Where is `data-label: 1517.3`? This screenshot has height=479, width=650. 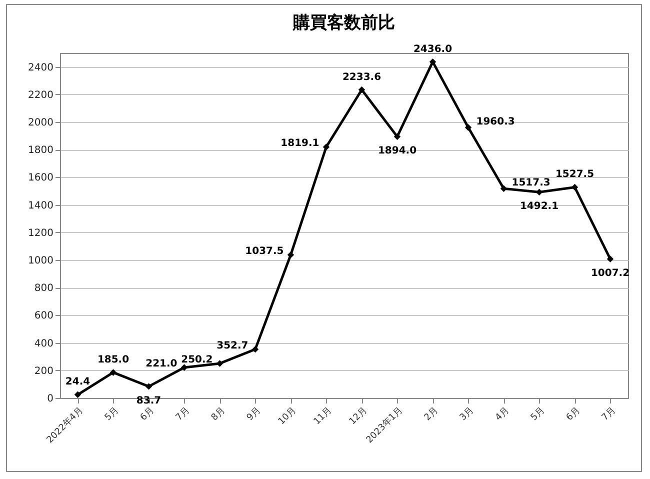 data-label: 1517.3 is located at coordinates (531, 183).